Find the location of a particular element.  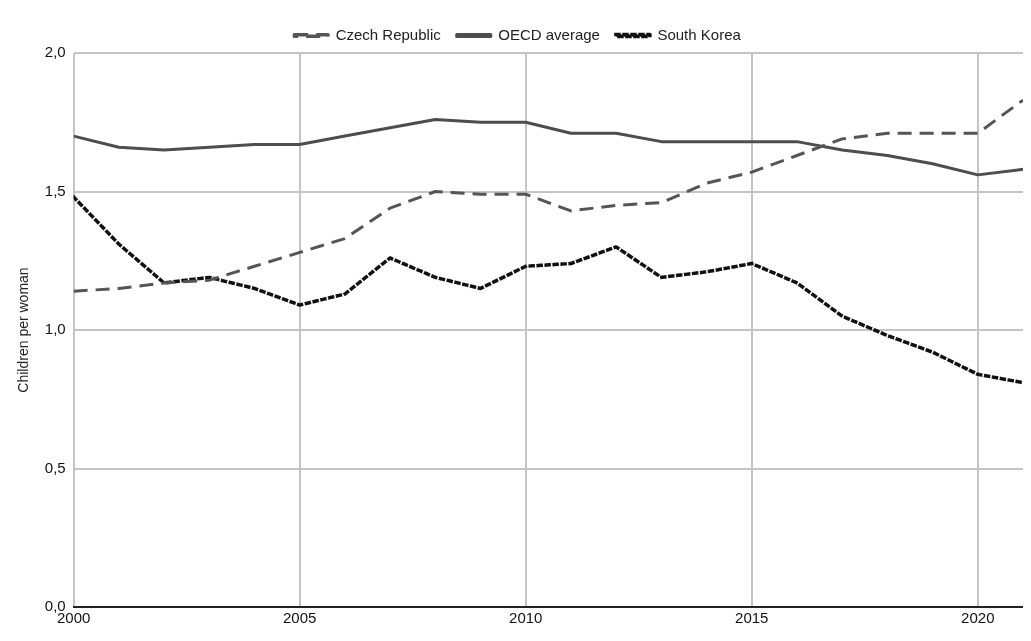

y-axis-title: Children per woman is located at coordinates (23, 330).